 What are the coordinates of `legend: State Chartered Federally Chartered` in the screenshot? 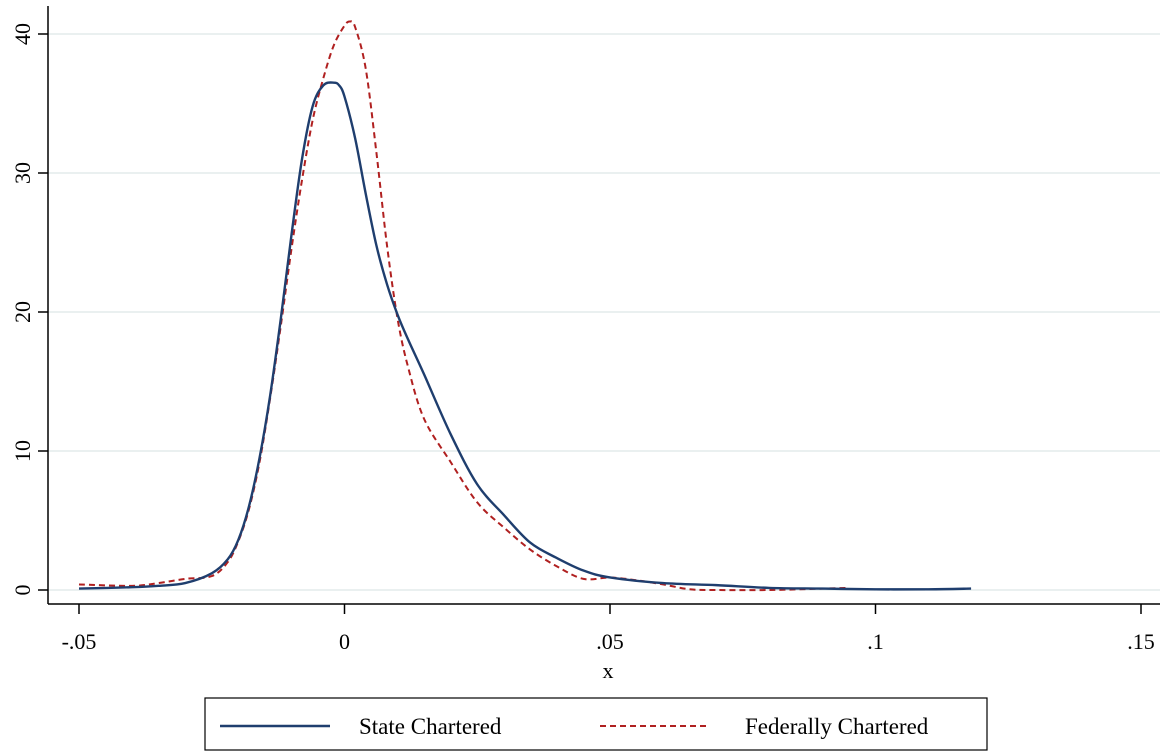 It's located at (596, 724).